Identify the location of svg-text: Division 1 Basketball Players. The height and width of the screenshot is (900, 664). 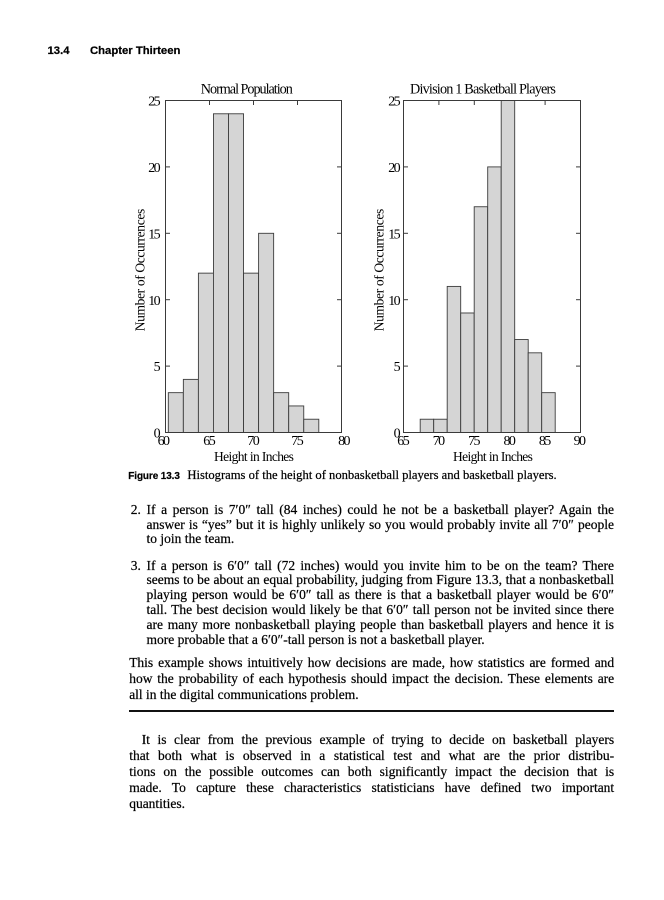
(483, 90).